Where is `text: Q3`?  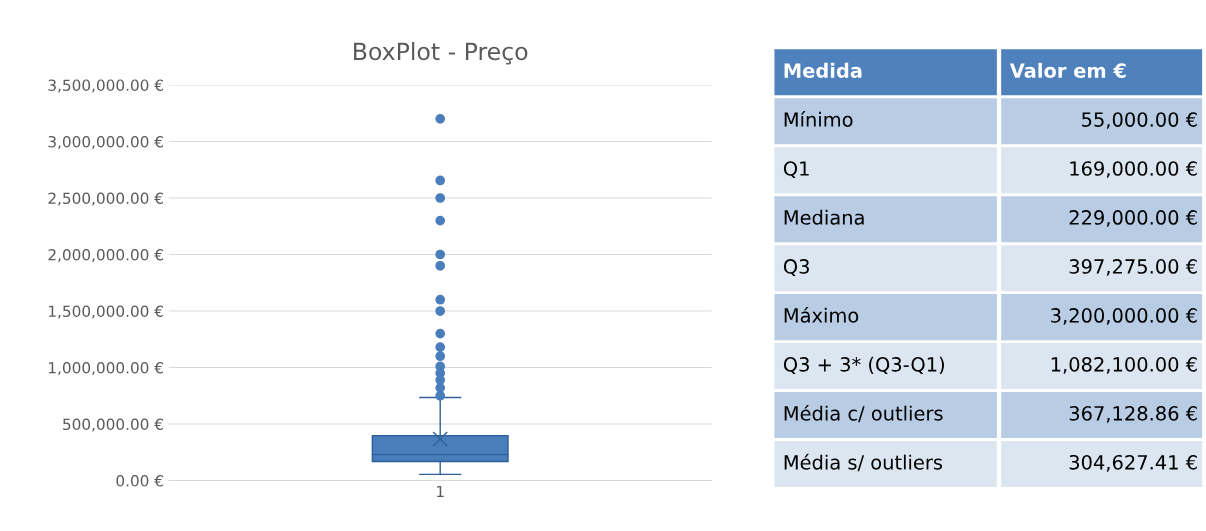
text: Q3 is located at coordinates (796, 268).